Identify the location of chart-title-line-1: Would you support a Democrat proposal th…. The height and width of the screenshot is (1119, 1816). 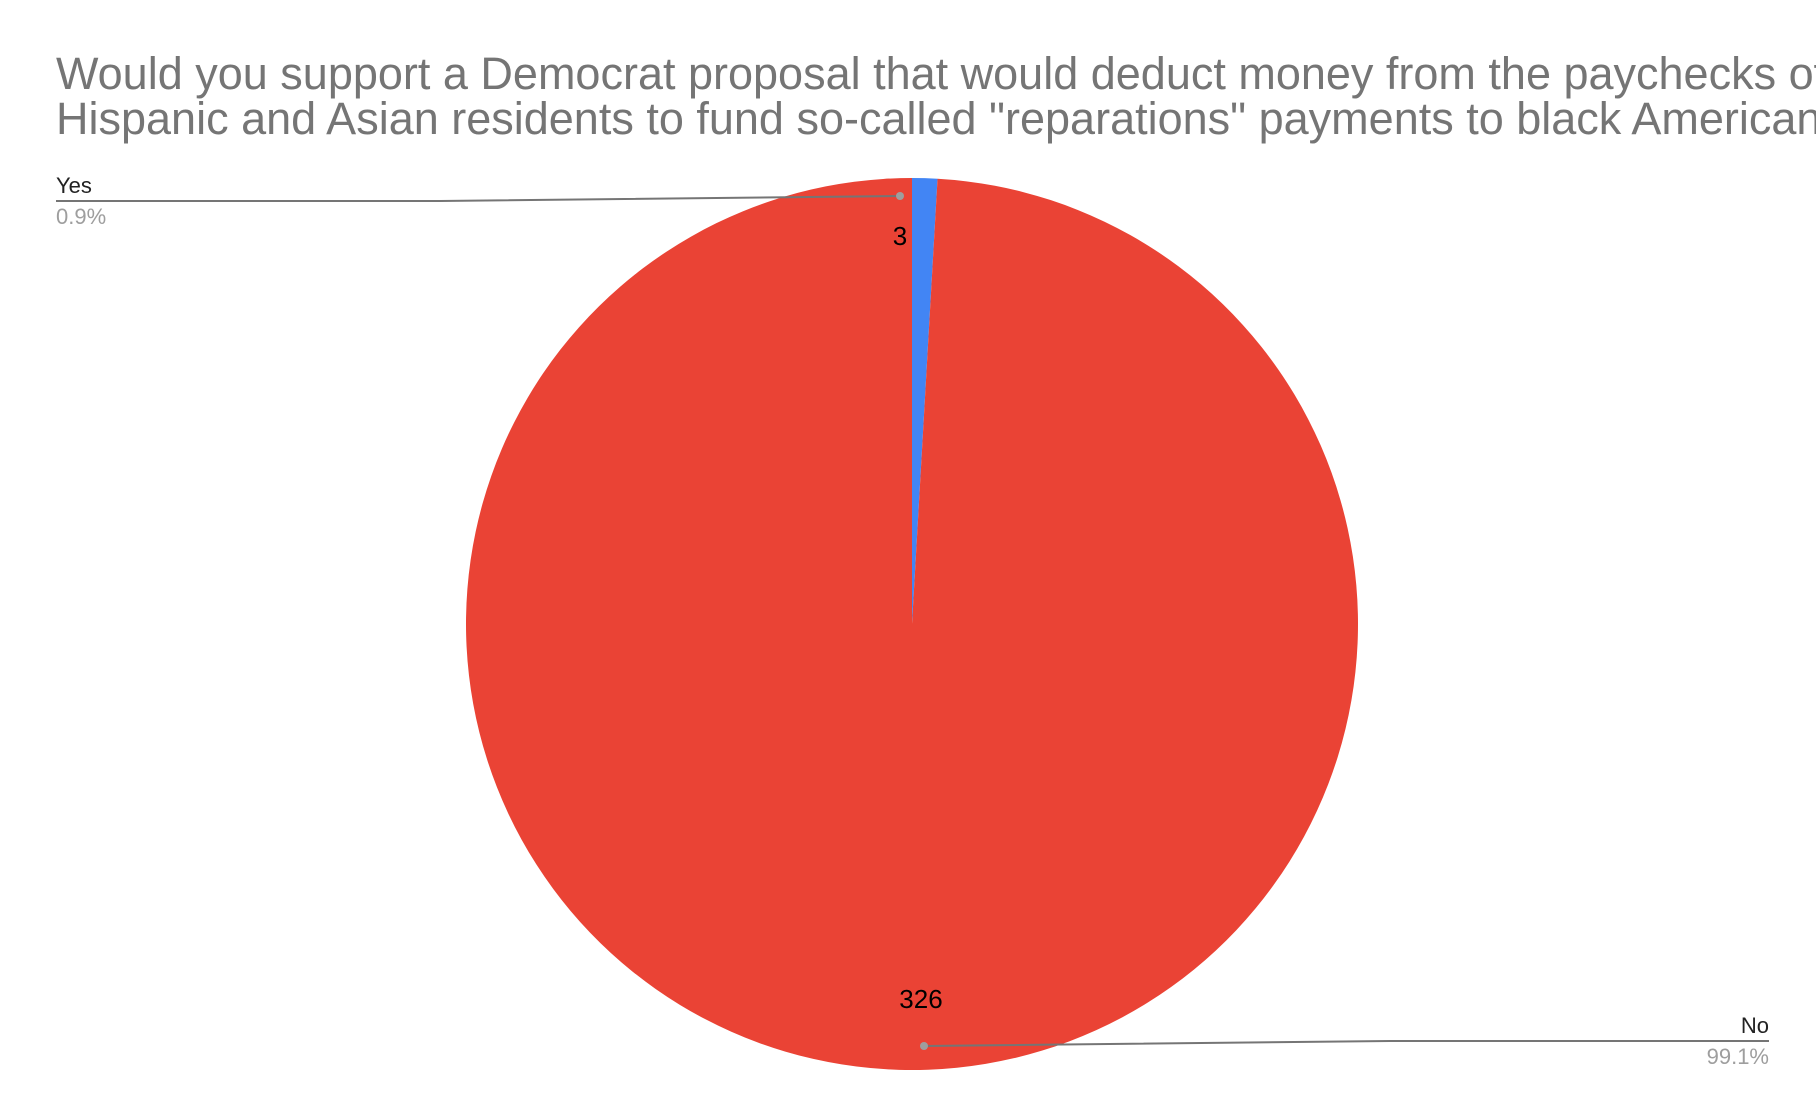
(936, 73).